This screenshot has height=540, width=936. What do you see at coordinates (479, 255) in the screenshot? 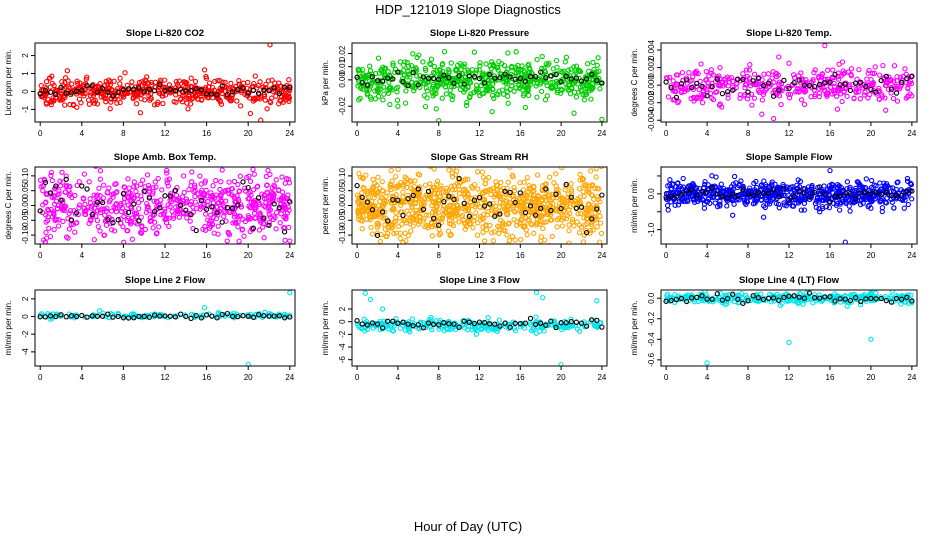
I see `x-tick-label: 12` at bounding box center [479, 255].